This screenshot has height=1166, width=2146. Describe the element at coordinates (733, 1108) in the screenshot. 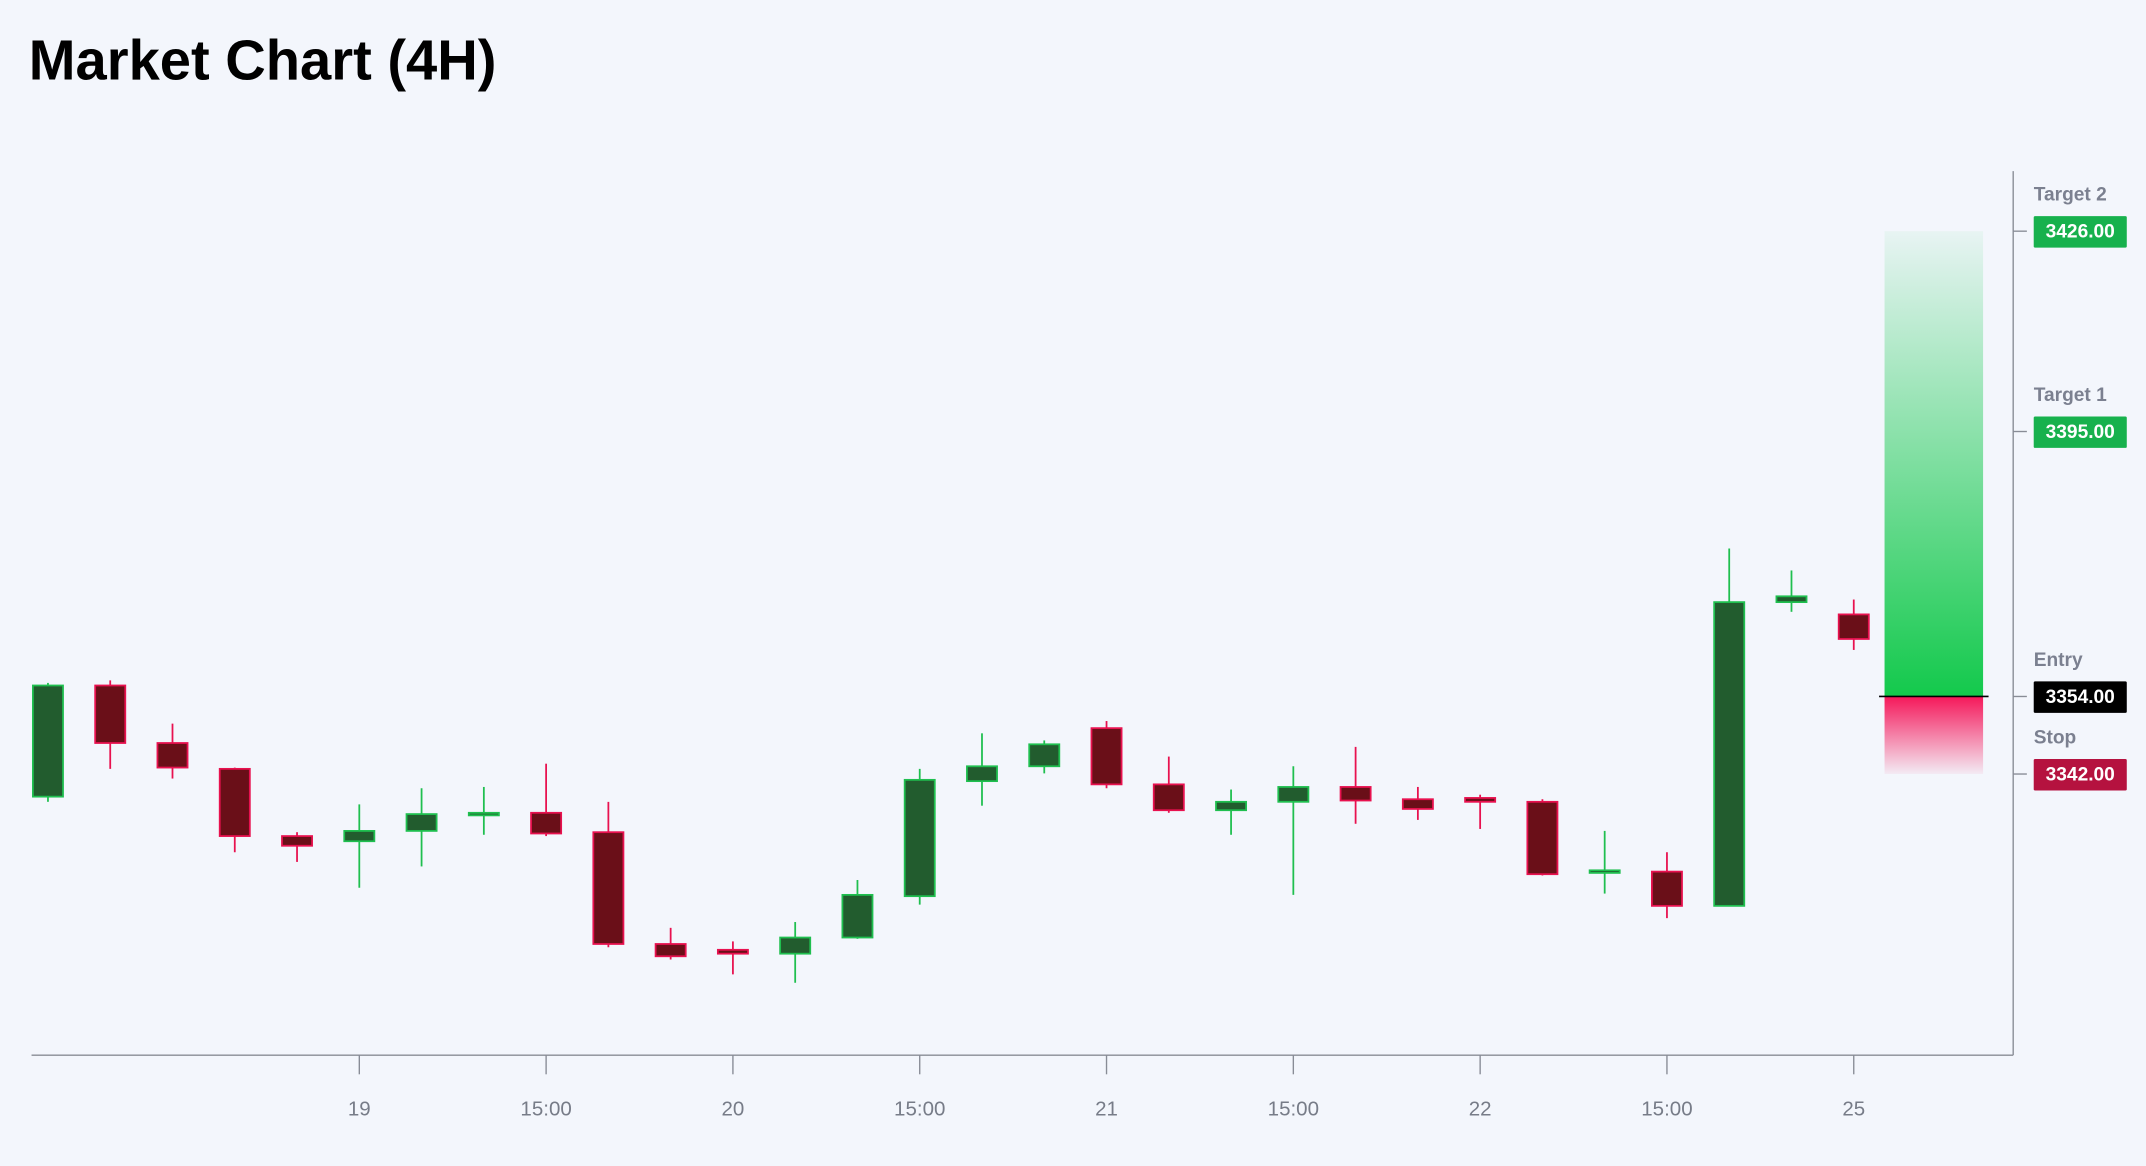

I see `x-tick-label: 20` at that location.